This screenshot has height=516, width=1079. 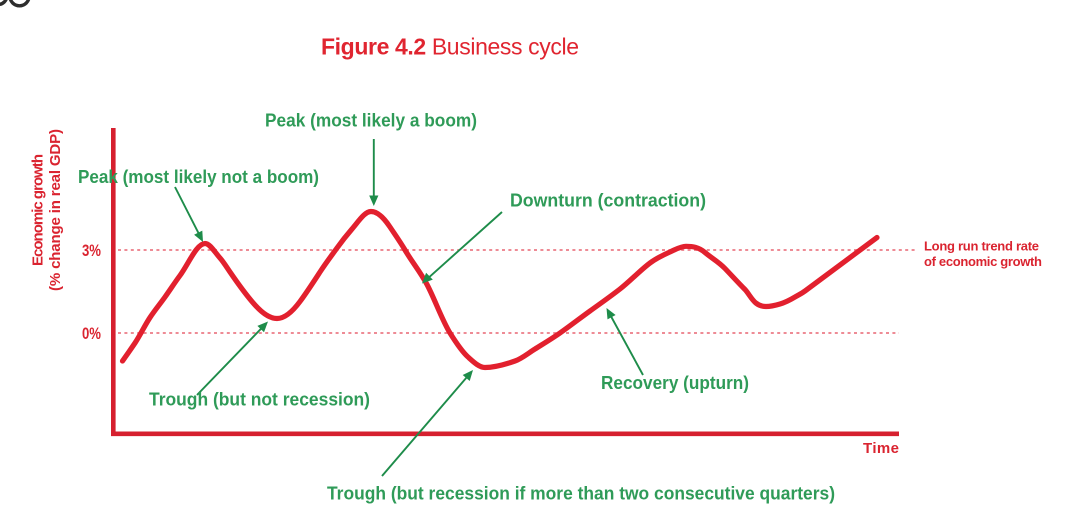 What do you see at coordinates (608, 201) in the screenshot?
I see `svg-text: Downturn (contraction)` at bounding box center [608, 201].